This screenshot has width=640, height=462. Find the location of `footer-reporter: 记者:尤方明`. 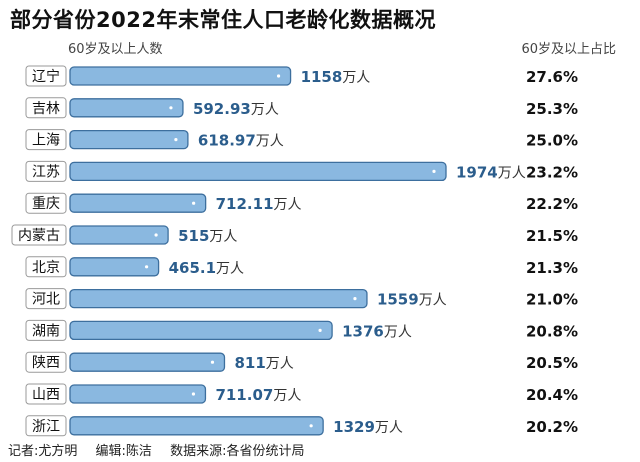

footer-reporter: 记者:尤方明 is located at coordinates (43, 451).